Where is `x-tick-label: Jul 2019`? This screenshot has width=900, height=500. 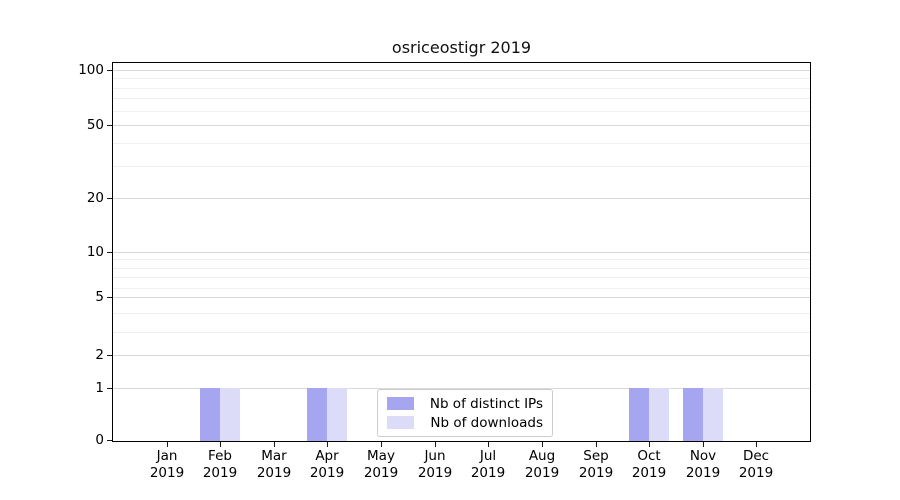
x-tick-label: Jul 2019 is located at coordinates (488, 464).